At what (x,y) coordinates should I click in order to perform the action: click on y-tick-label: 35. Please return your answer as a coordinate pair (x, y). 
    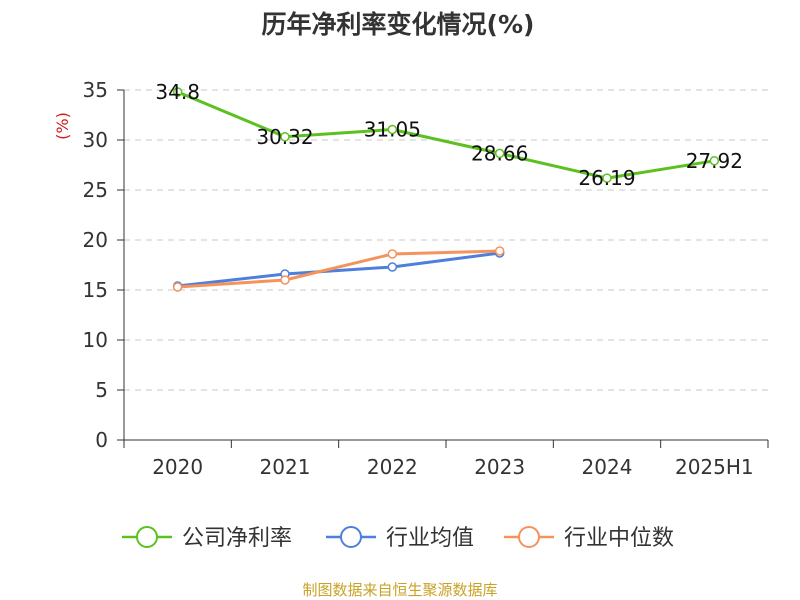
    Looking at the image, I should click on (95, 90).